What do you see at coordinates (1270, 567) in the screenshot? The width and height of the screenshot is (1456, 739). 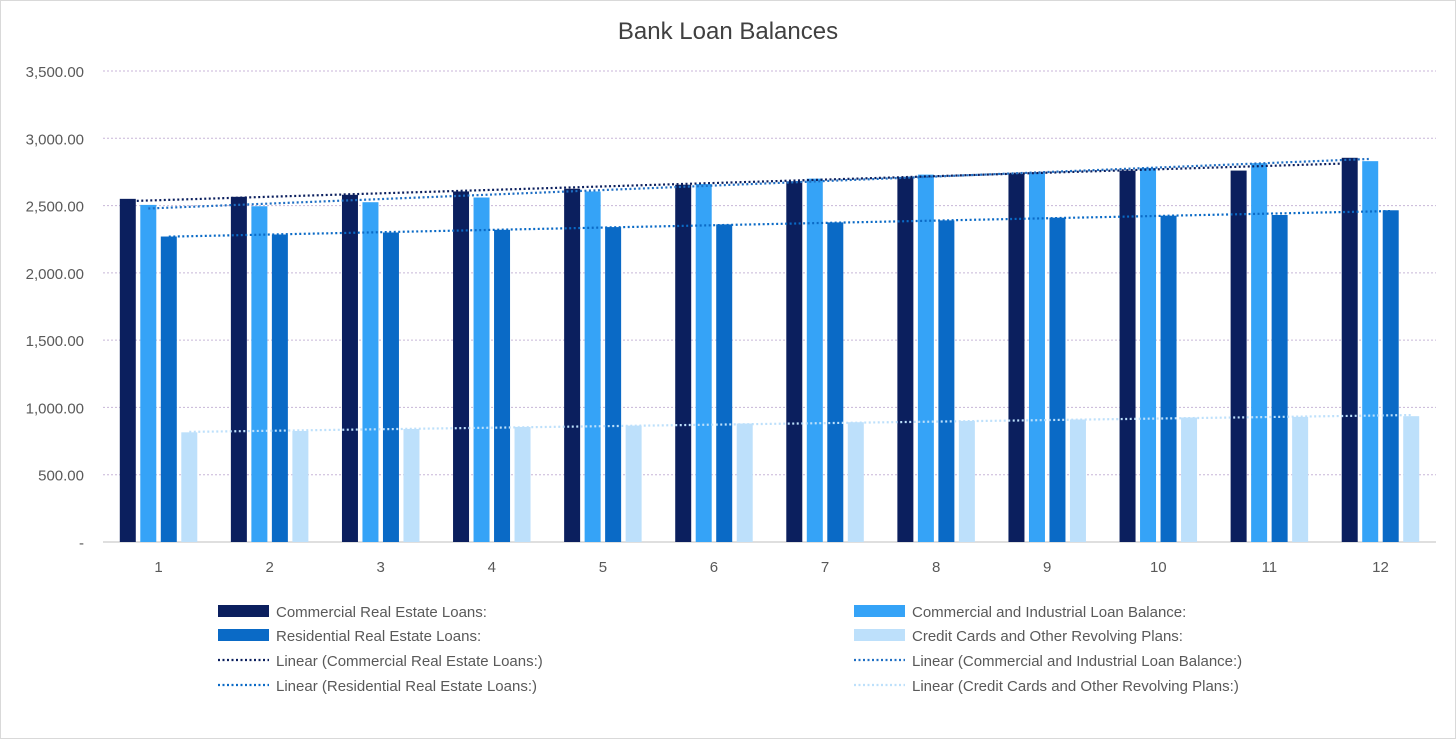 I see `x-tick-label: 11` at bounding box center [1270, 567].